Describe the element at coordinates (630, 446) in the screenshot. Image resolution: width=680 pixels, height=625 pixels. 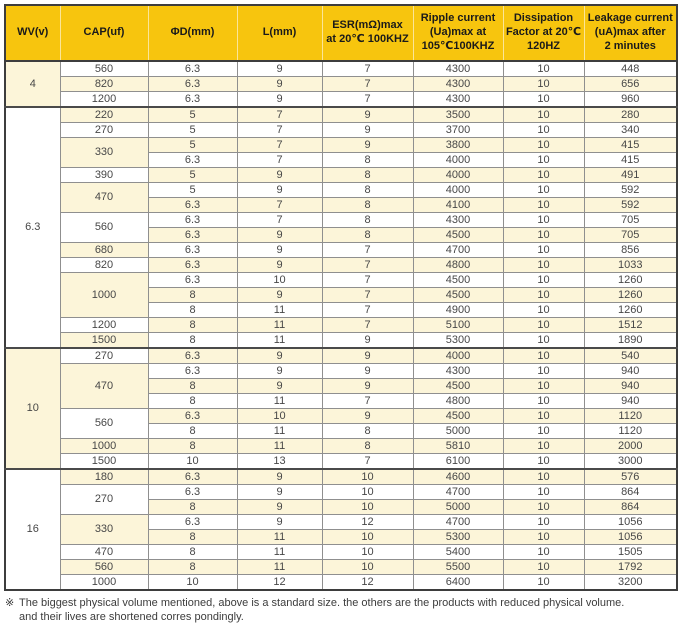
I see `data-cell: 2000` at that location.